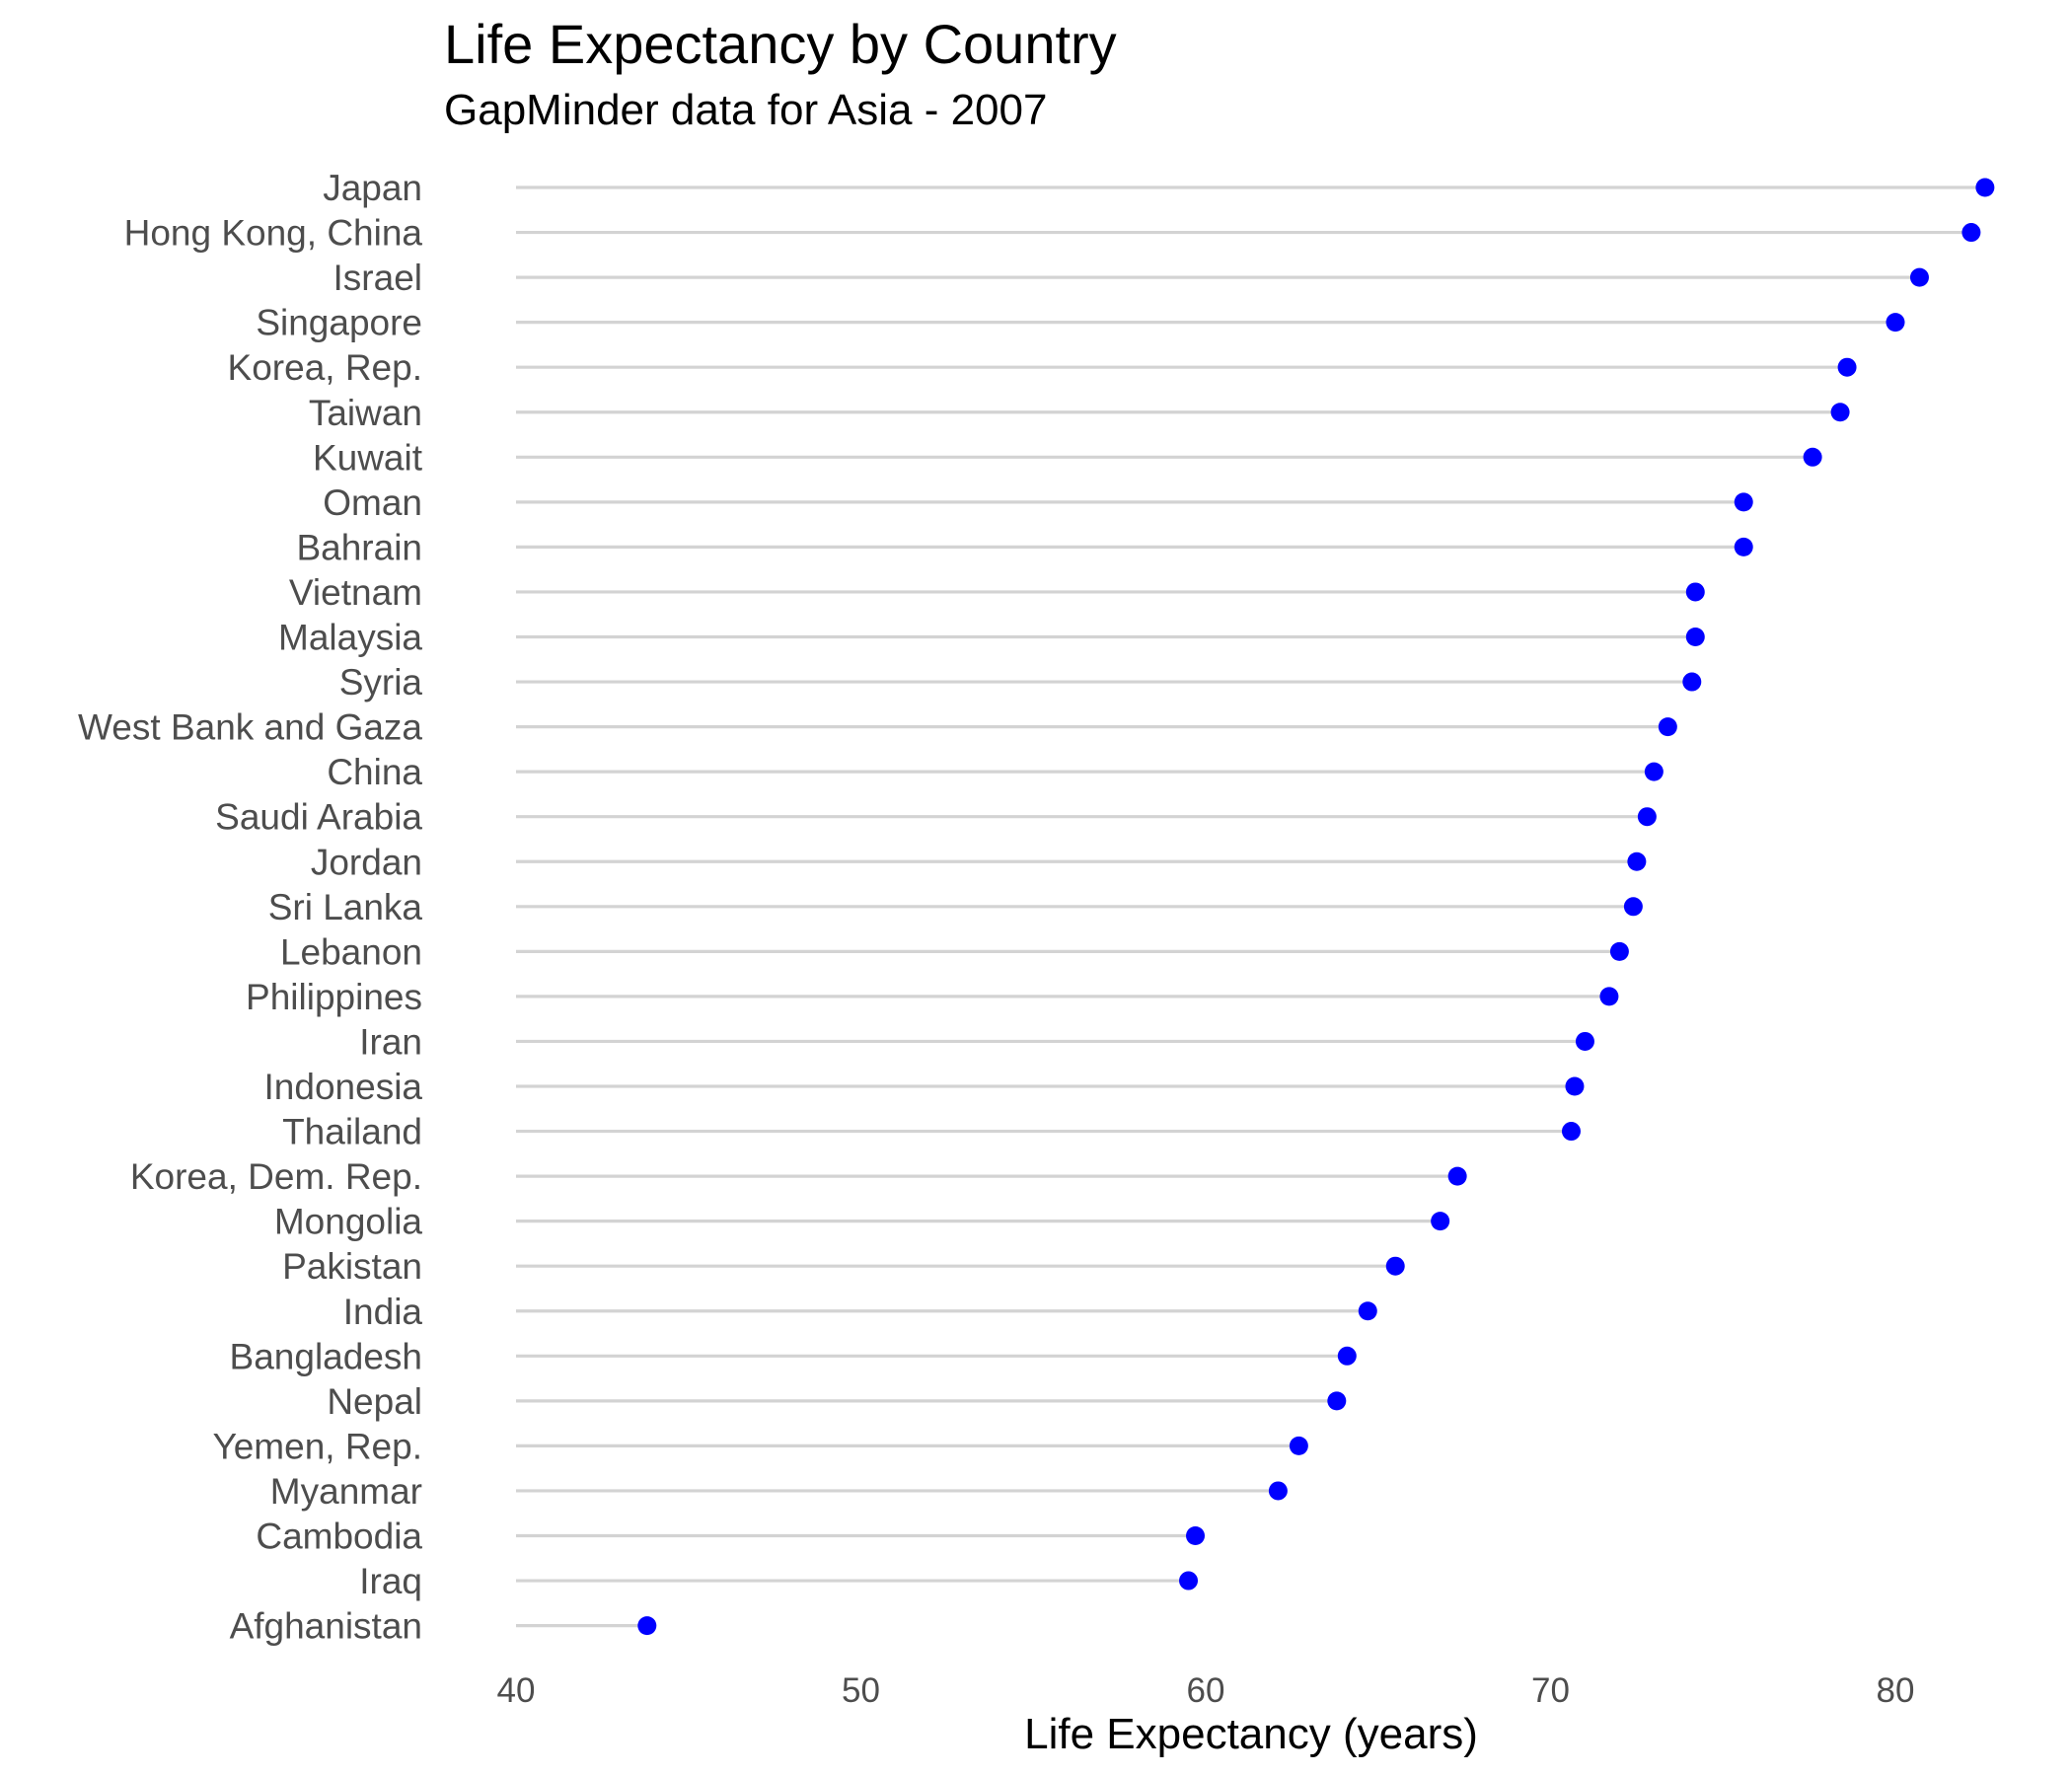 The height and width of the screenshot is (1776, 2072). Describe the element at coordinates (346, 907) in the screenshot. I see `category-label: Sri Lanka` at that location.